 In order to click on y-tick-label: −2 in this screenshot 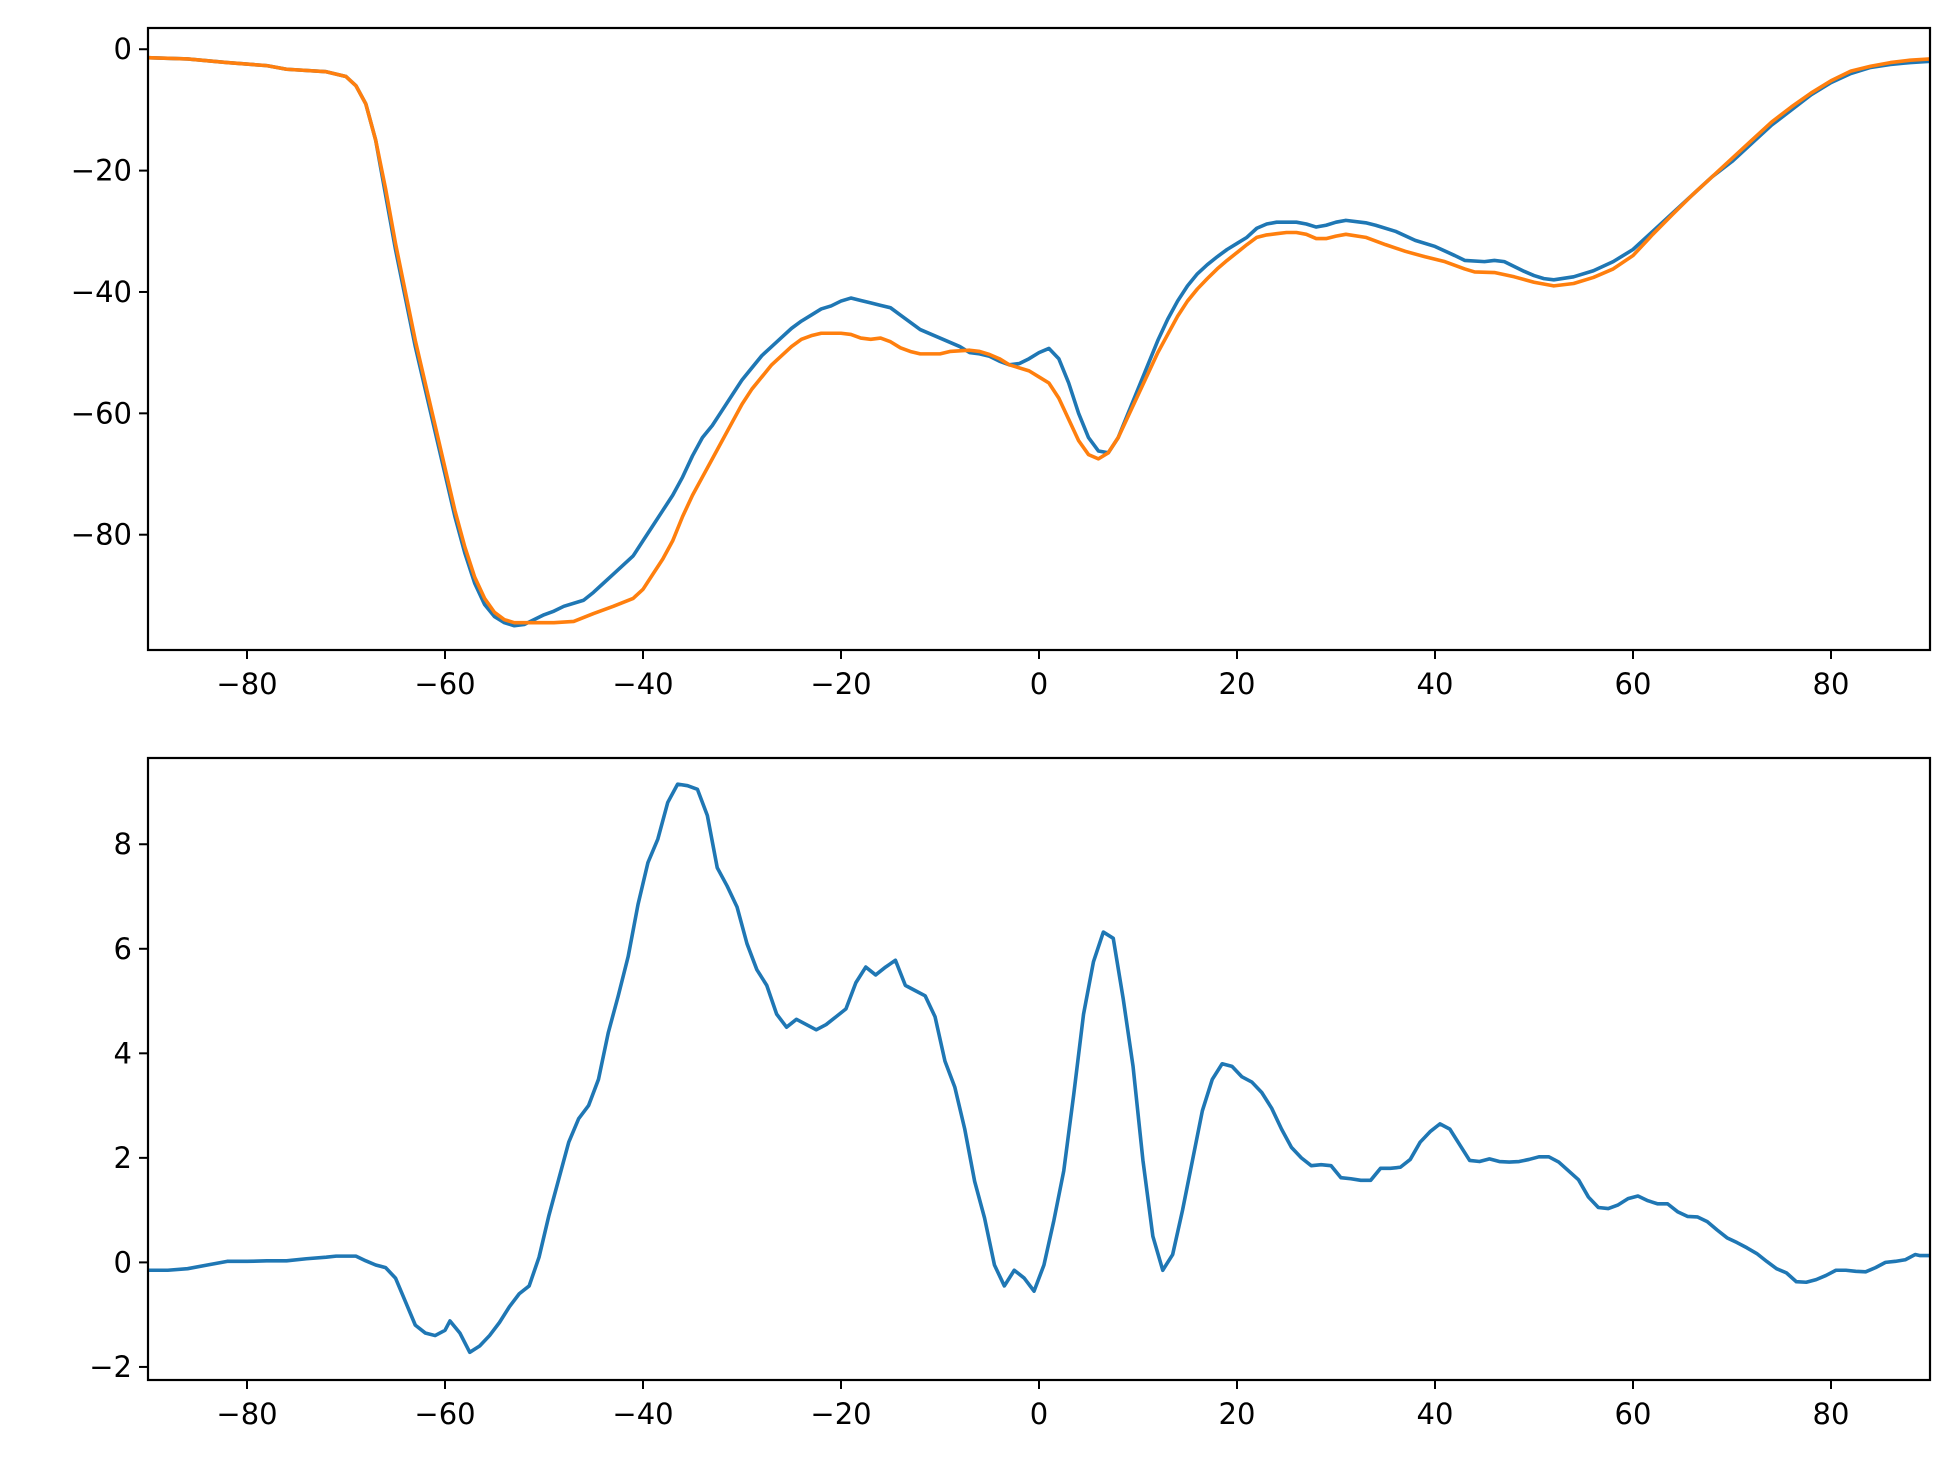, I will do `click(110, 1367)`.